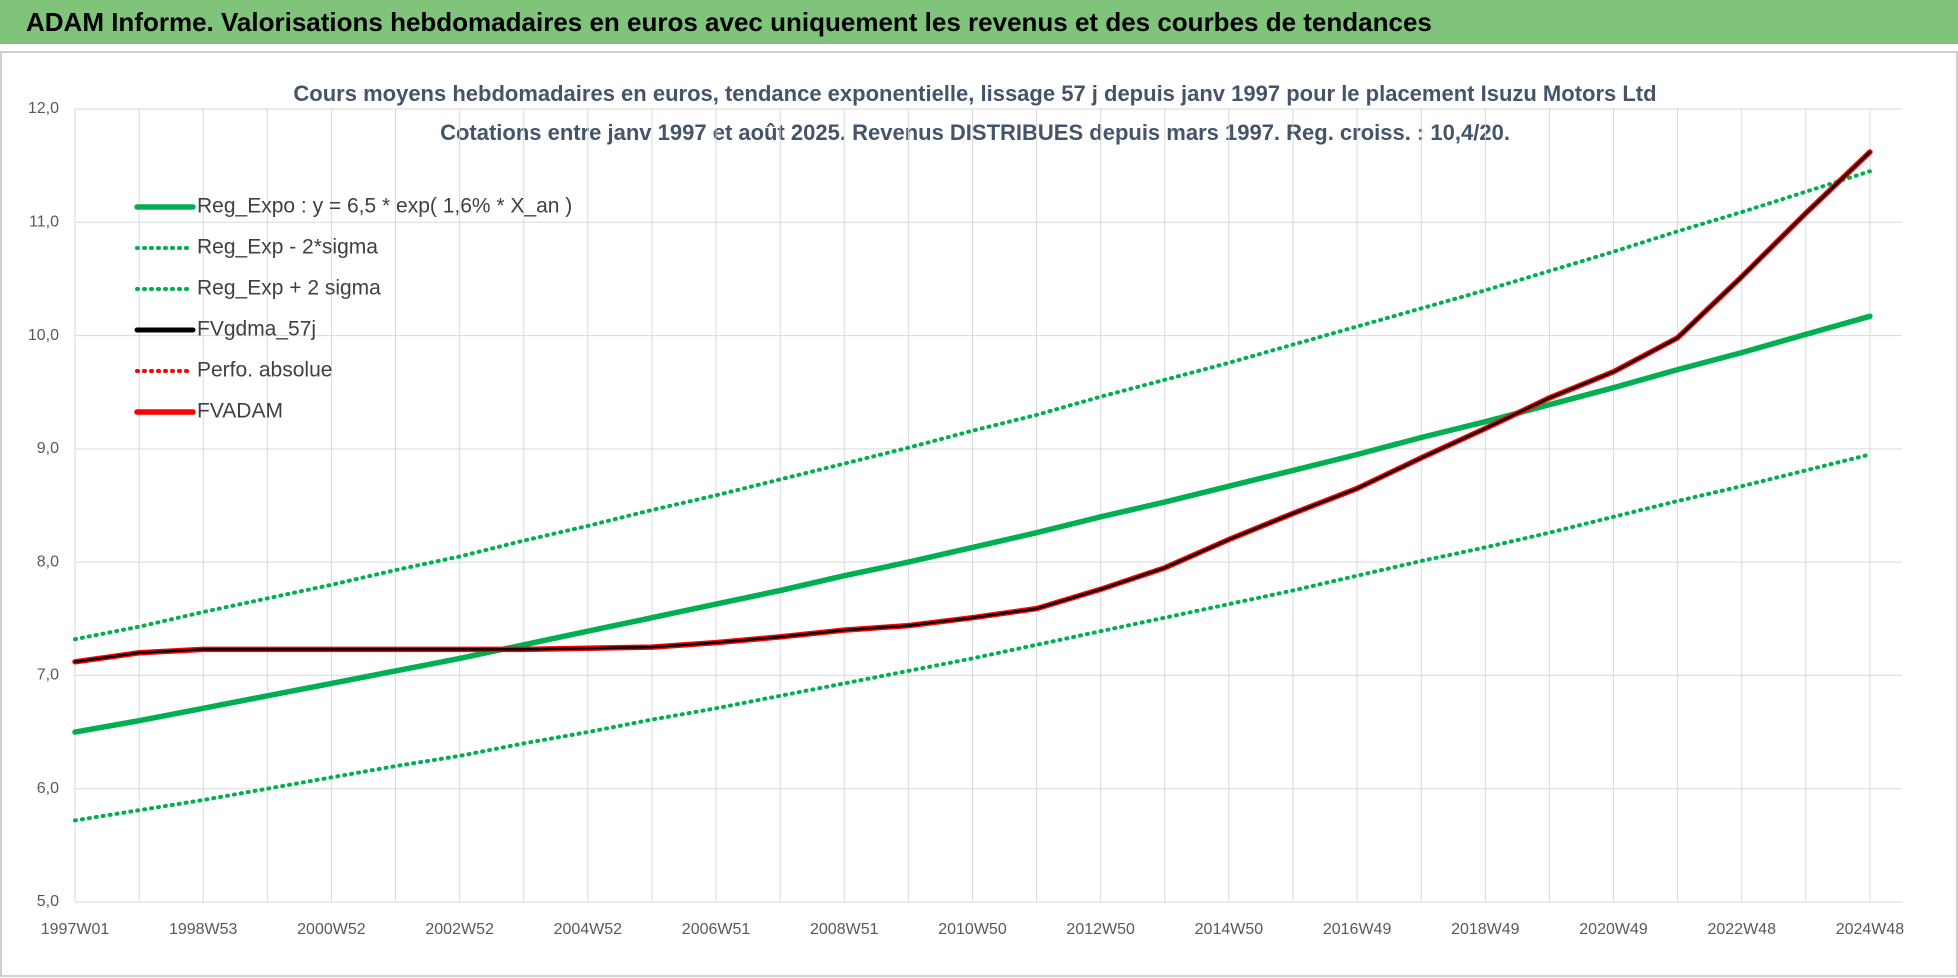 This screenshot has width=1958, height=978. Describe the element at coordinates (1741, 929) in the screenshot. I see `x-tick-label: 2022W48` at that location.